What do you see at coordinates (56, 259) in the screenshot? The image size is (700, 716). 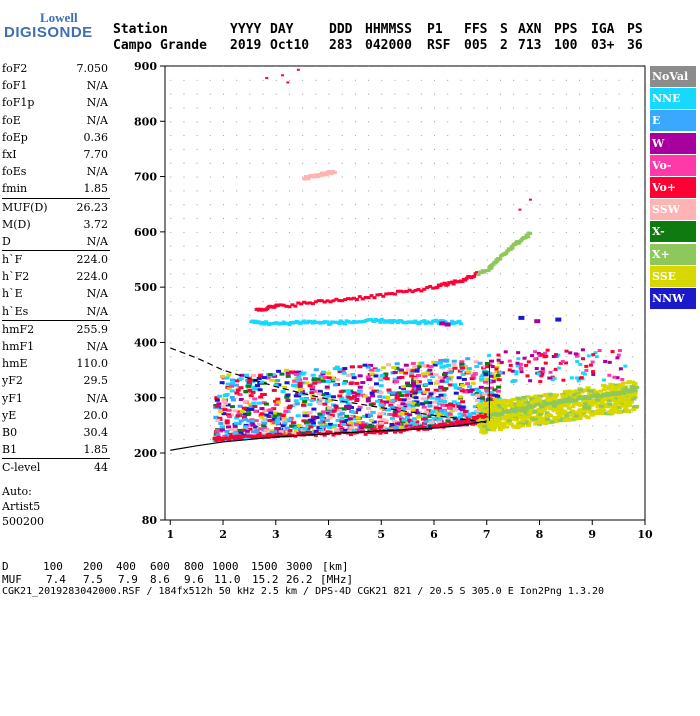 I see `param-row: h`F 224.0` at bounding box center [56, 259].